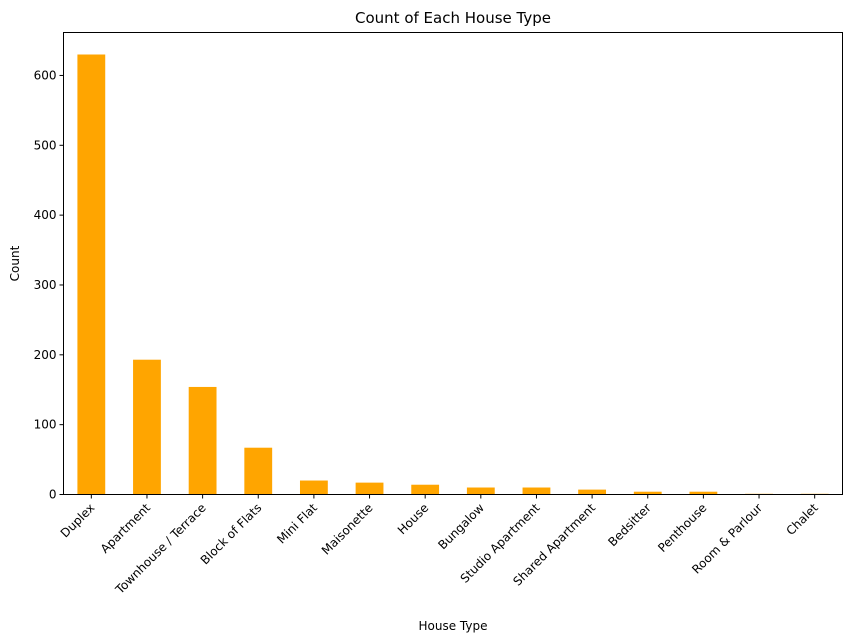 This screenshot has height=642, width=850. Describe the element at coordinates (78, 521) in the screenshot. I see `x-tick-label: Duplex` at that location.